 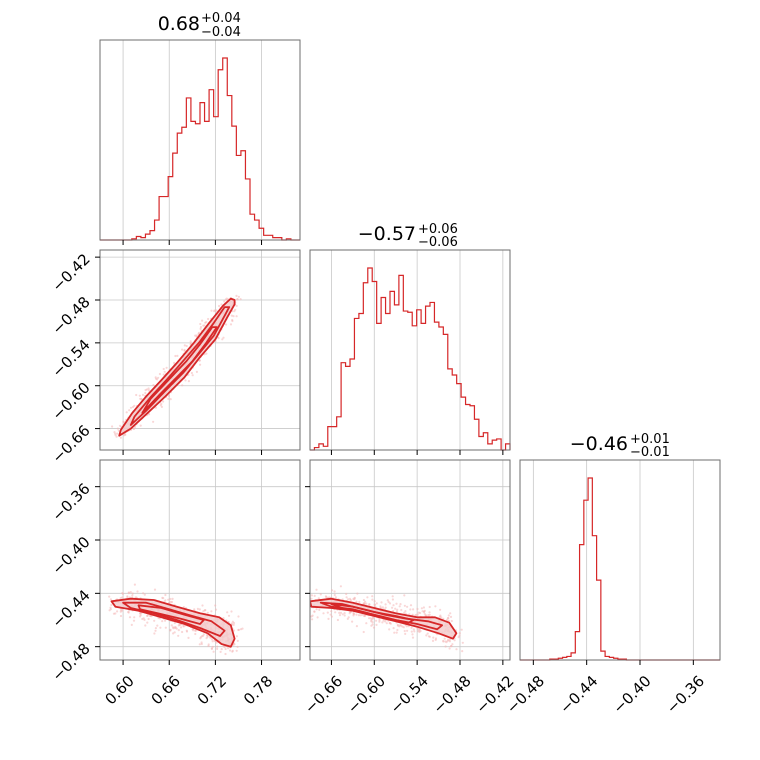 What do you see at coordinates (70, 315) in the screenshot?
I see `y-tick-label: −0.48` at bounding box center [70, 315].